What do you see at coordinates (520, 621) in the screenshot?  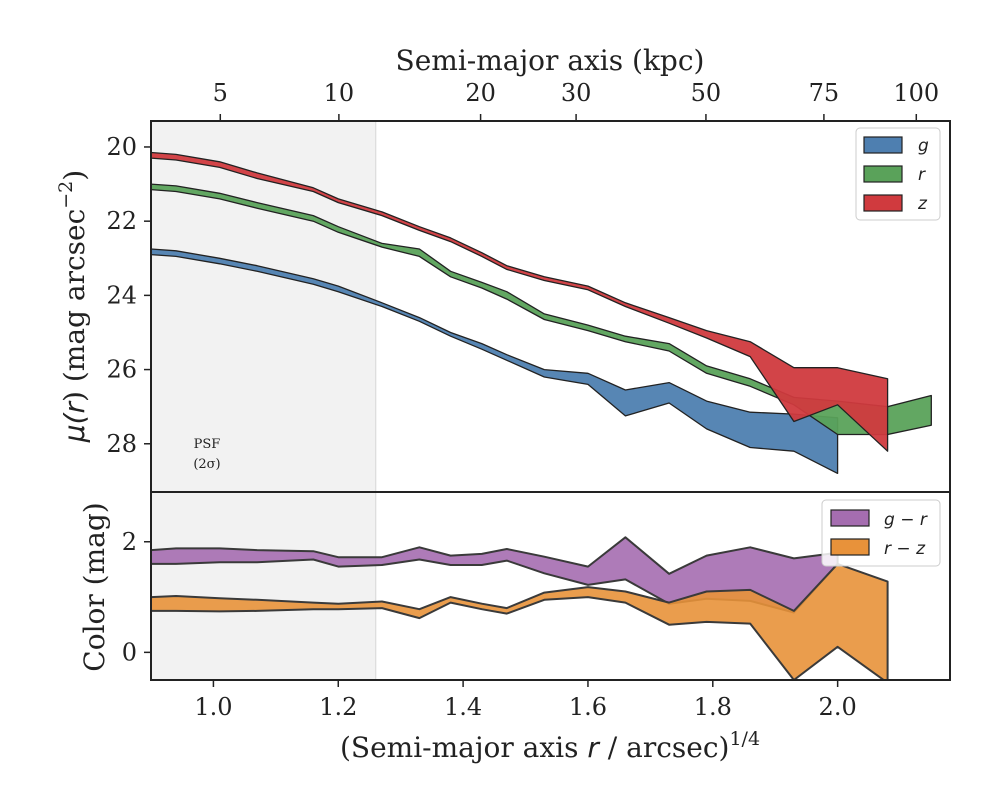 I see `band-r-minus-z` at bounding box center [520, 621].